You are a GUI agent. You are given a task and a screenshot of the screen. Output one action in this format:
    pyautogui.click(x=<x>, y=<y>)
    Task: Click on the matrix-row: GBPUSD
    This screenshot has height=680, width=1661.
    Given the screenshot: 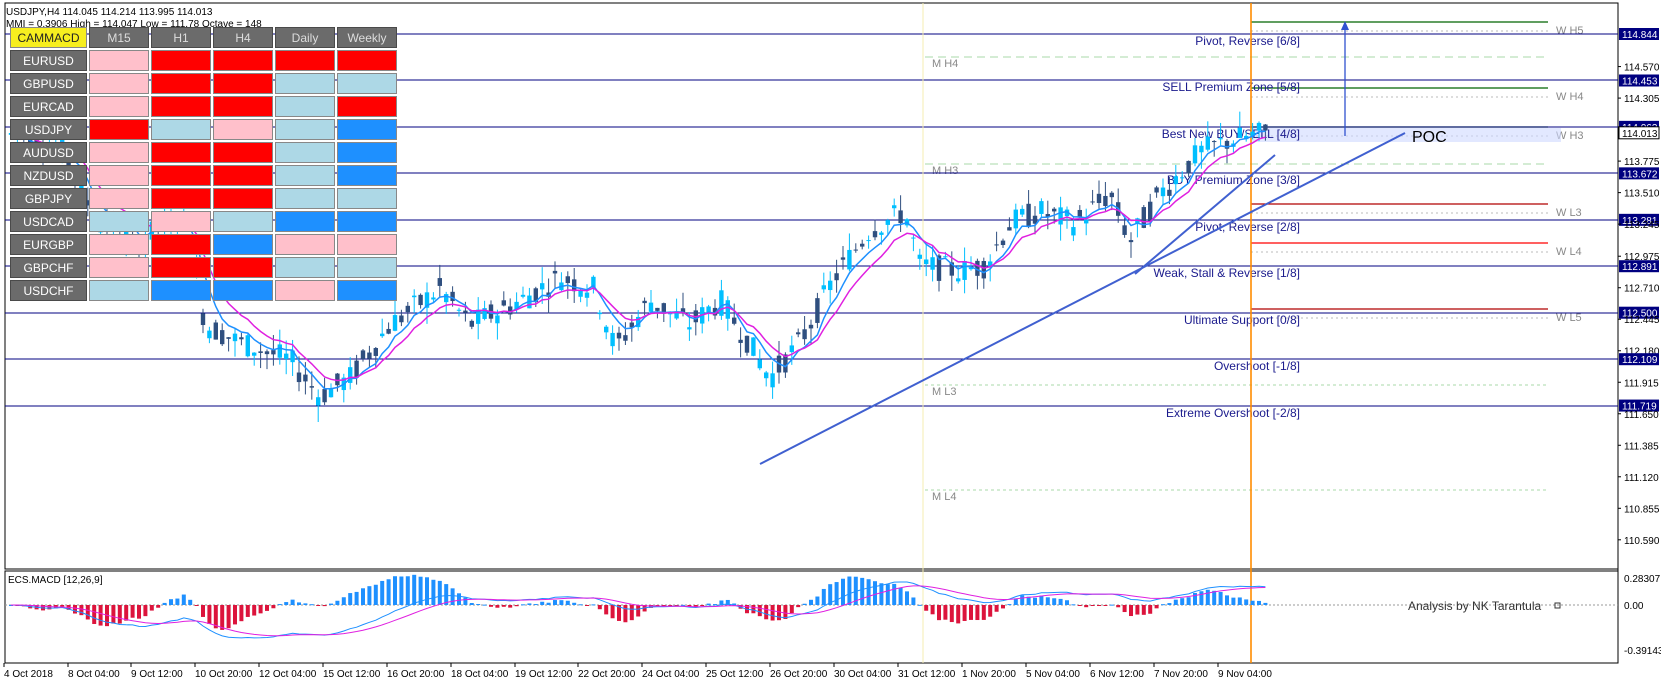 What is the action you would take?
    pyautogui.click(x=203, y=83)
    